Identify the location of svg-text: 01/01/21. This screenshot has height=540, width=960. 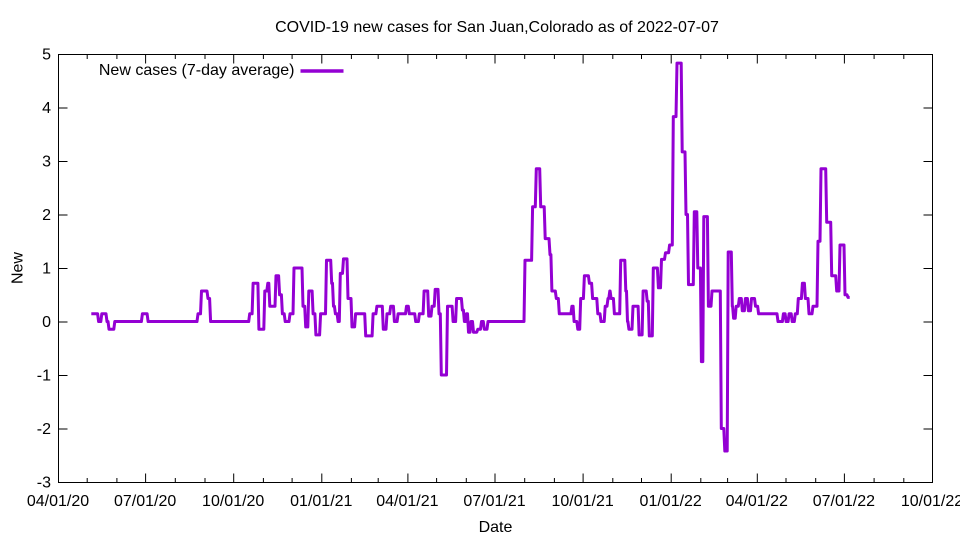
(321, 501).